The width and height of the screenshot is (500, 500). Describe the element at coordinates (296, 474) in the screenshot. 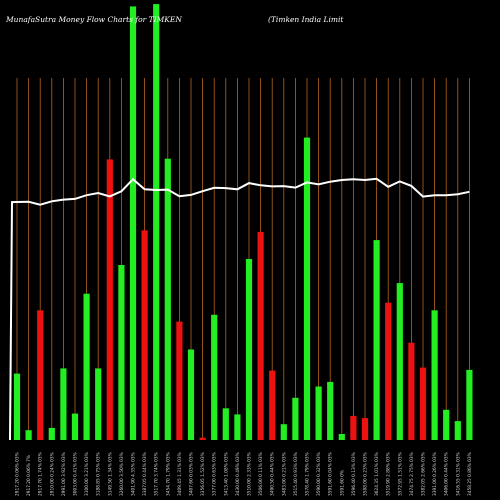

I see `x-tick-label: 3515.40 0.93% 03%` at that location.